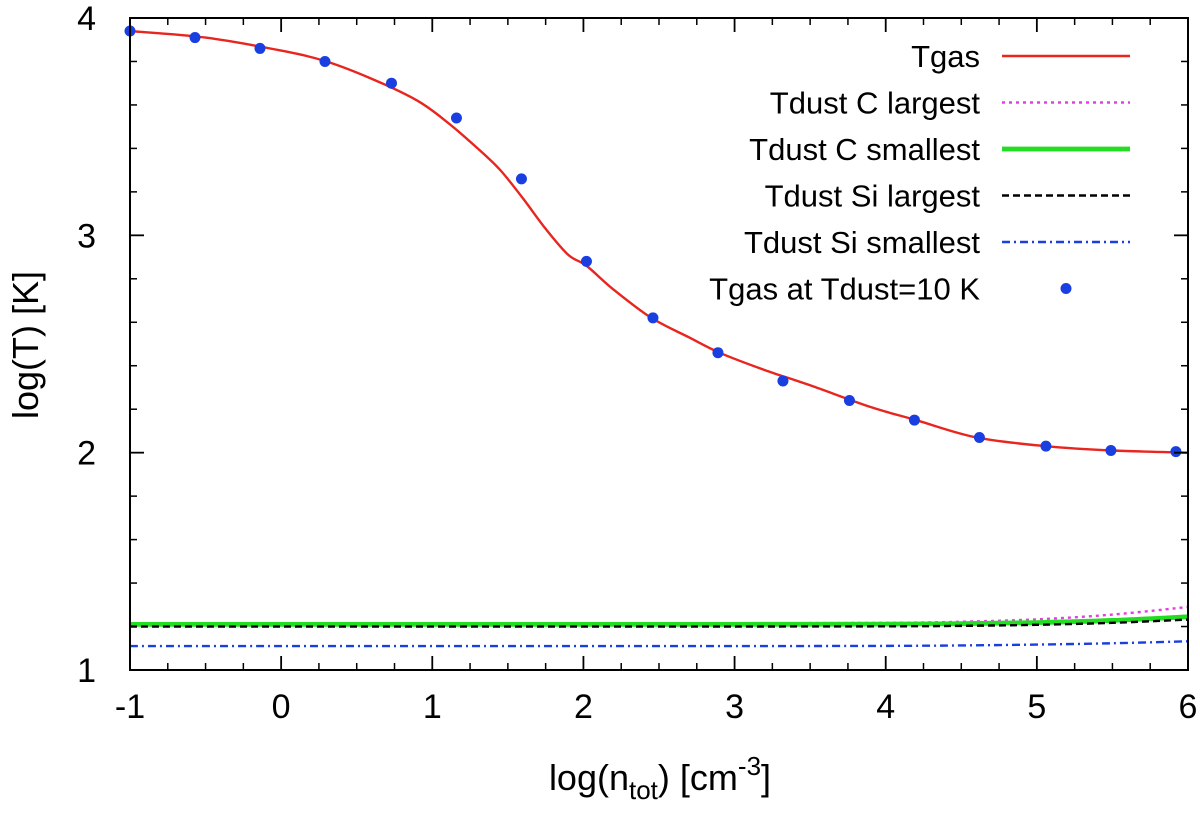  What do you see at coordinates (659, 644) in the screenshot?
I see `tdust-si-smallest-line` at bounding box center [659, 644].